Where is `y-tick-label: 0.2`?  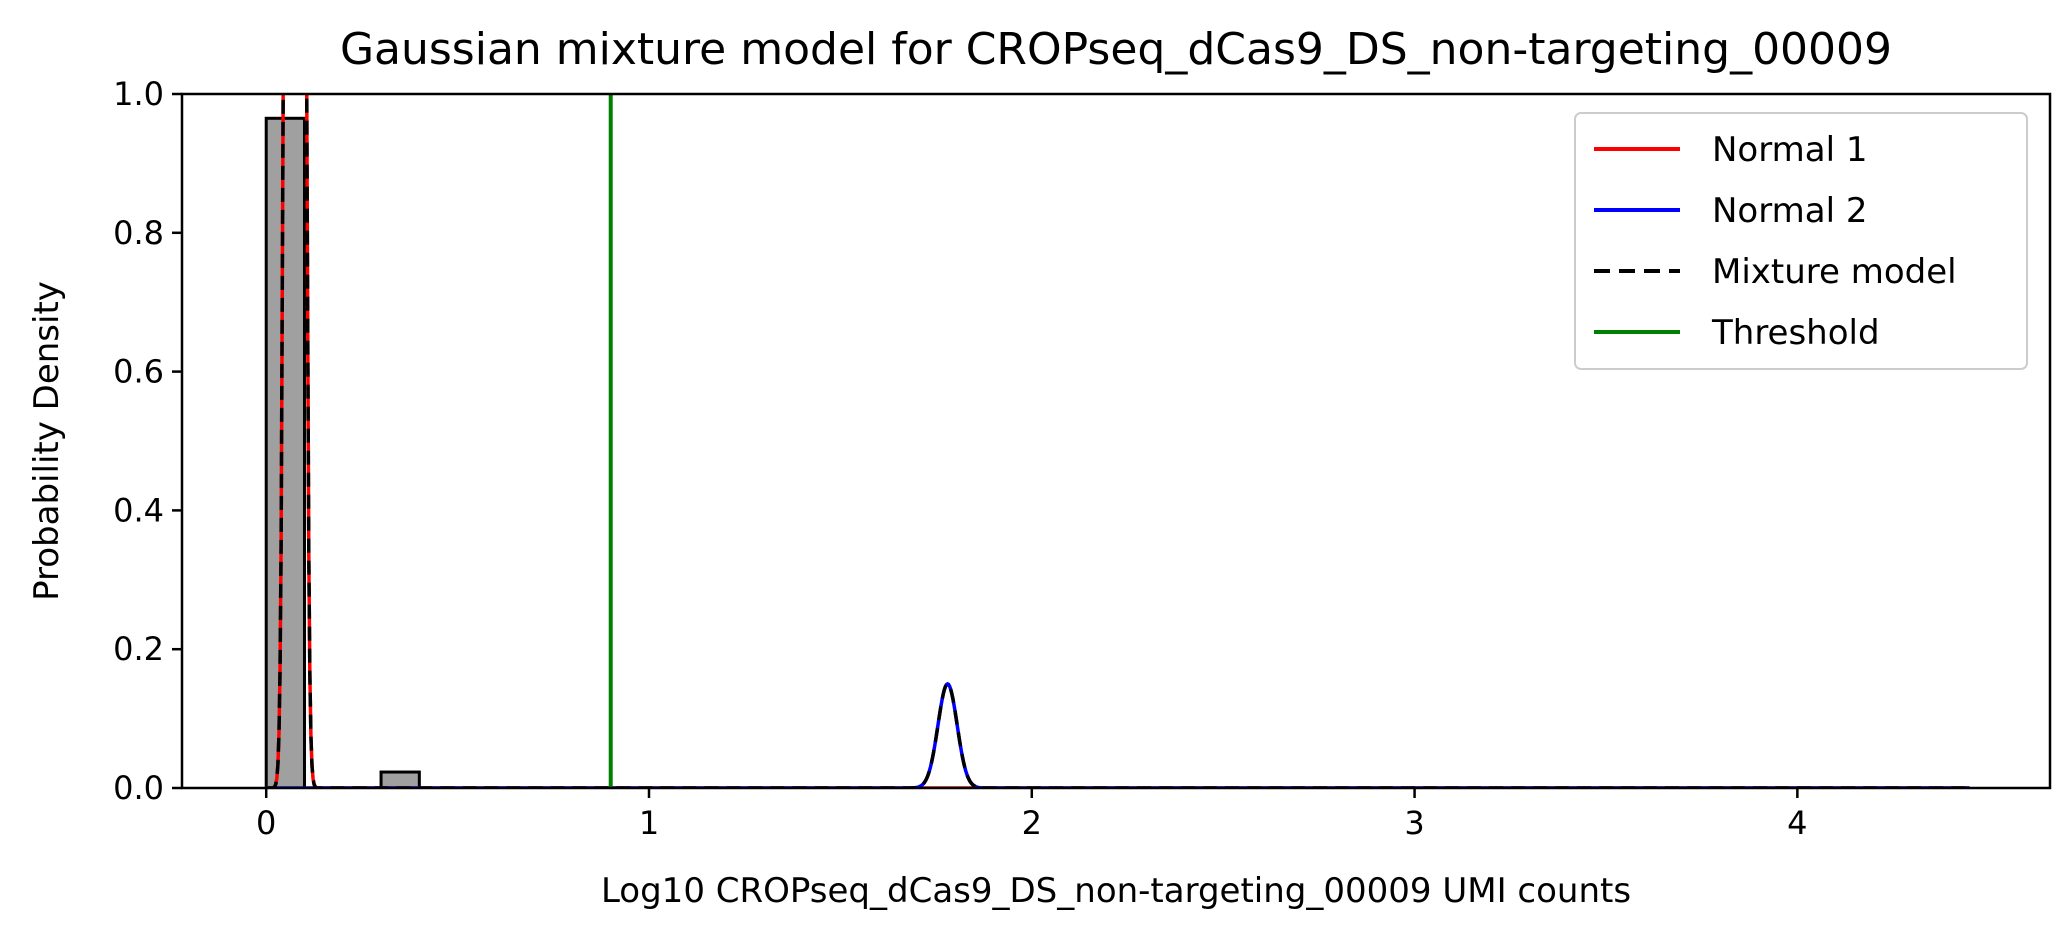 y-tick-label: 0.2 is located at coordinates (138, 649).